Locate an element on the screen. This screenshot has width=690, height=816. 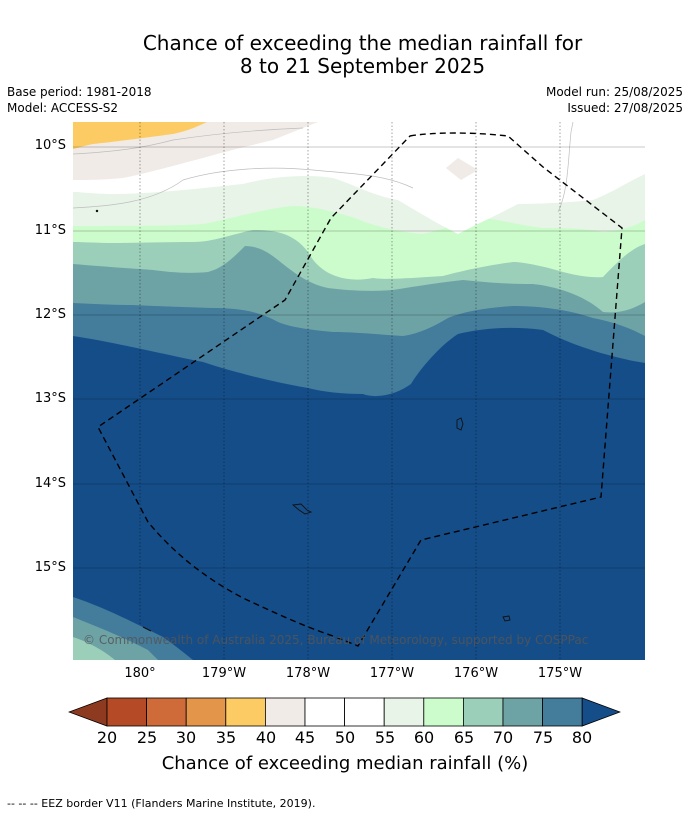
cb-tick-80: 80 is located at coordinates (582, 737).